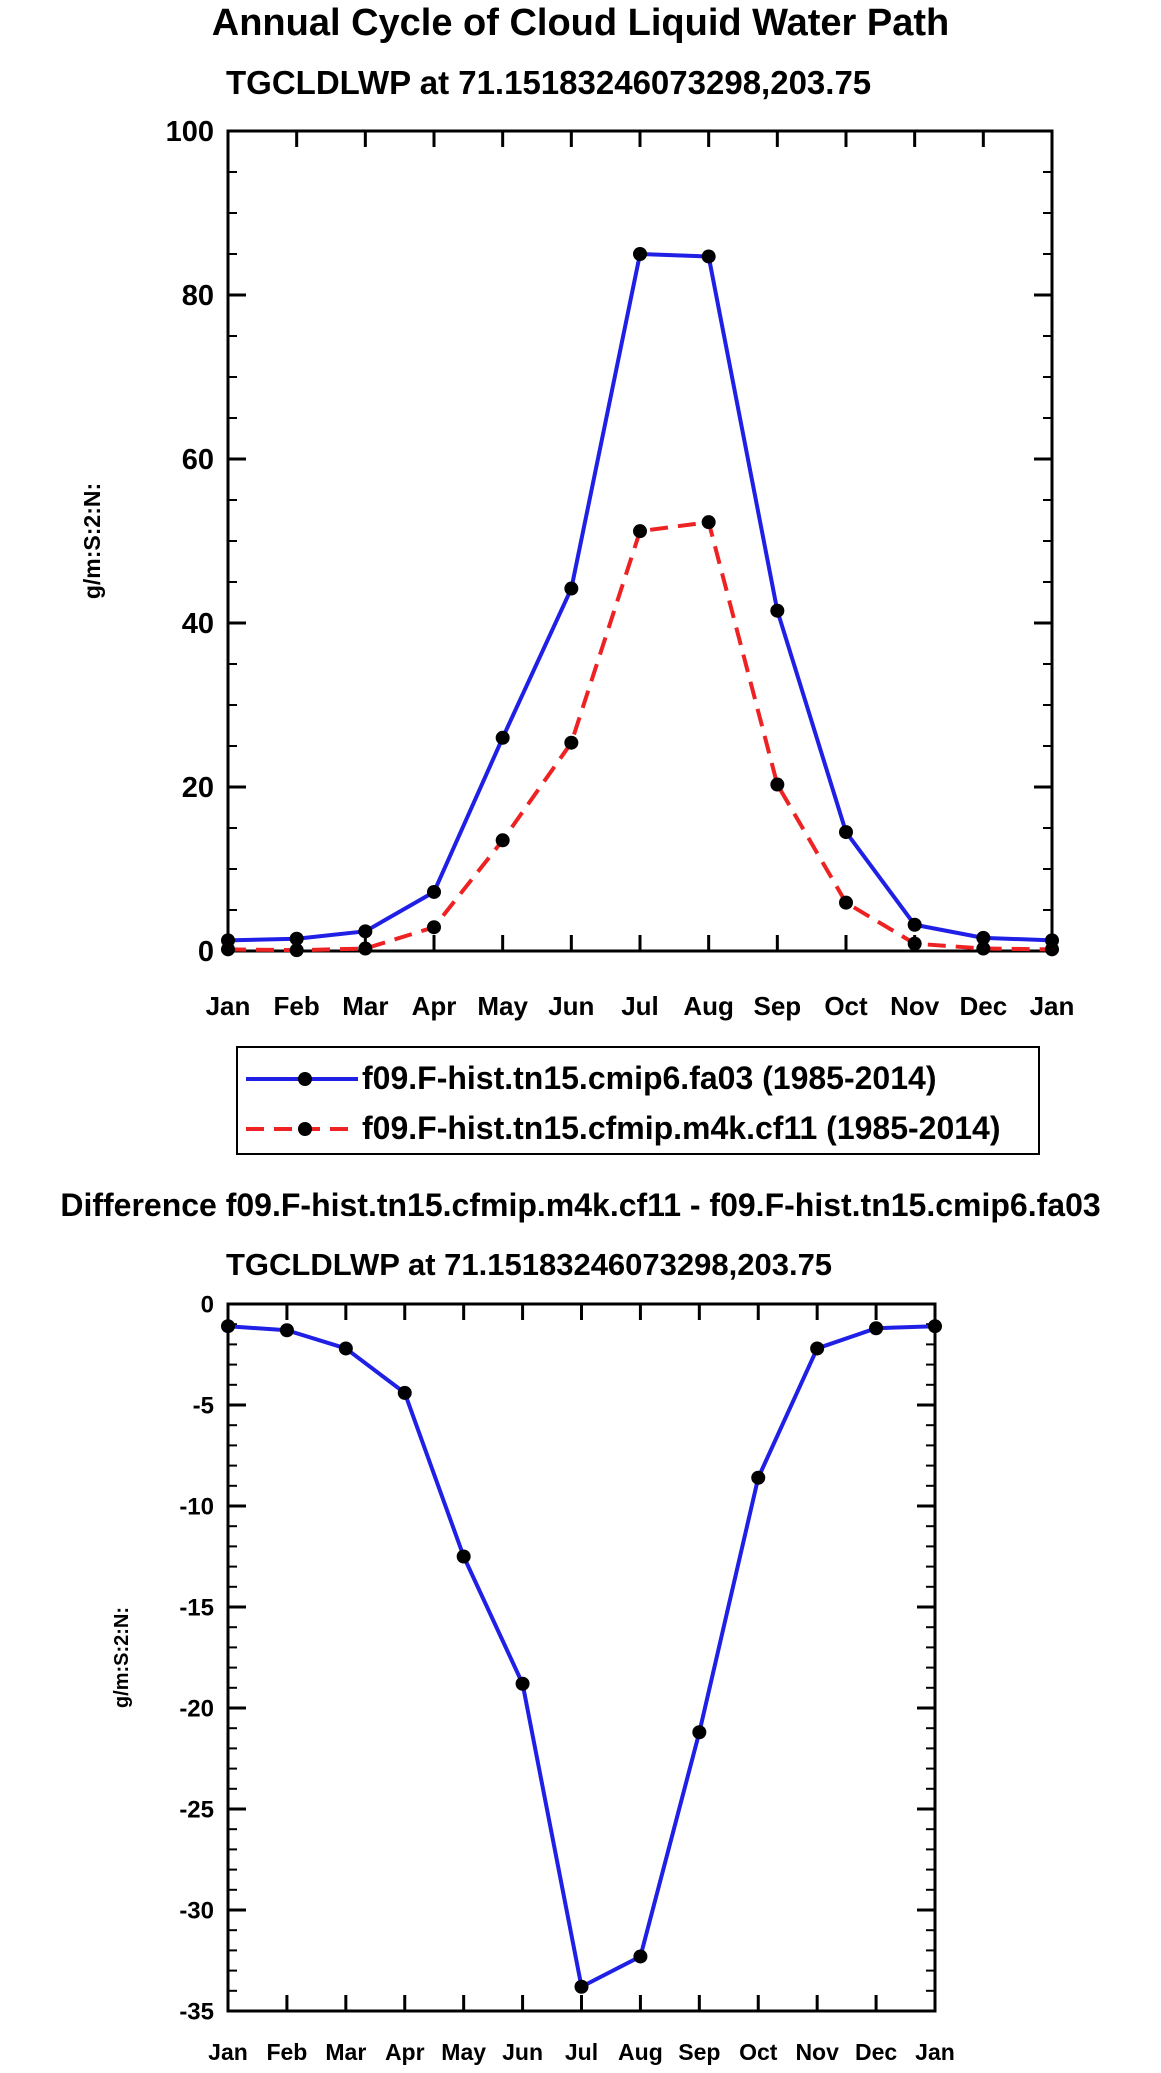 Image resolution: width=1161 pixels, height=2073 pixels. What do you see at coordinates (190, 132) in the screenshot?
I see `y-tick-label: 100` at bounding box center [190, 132].